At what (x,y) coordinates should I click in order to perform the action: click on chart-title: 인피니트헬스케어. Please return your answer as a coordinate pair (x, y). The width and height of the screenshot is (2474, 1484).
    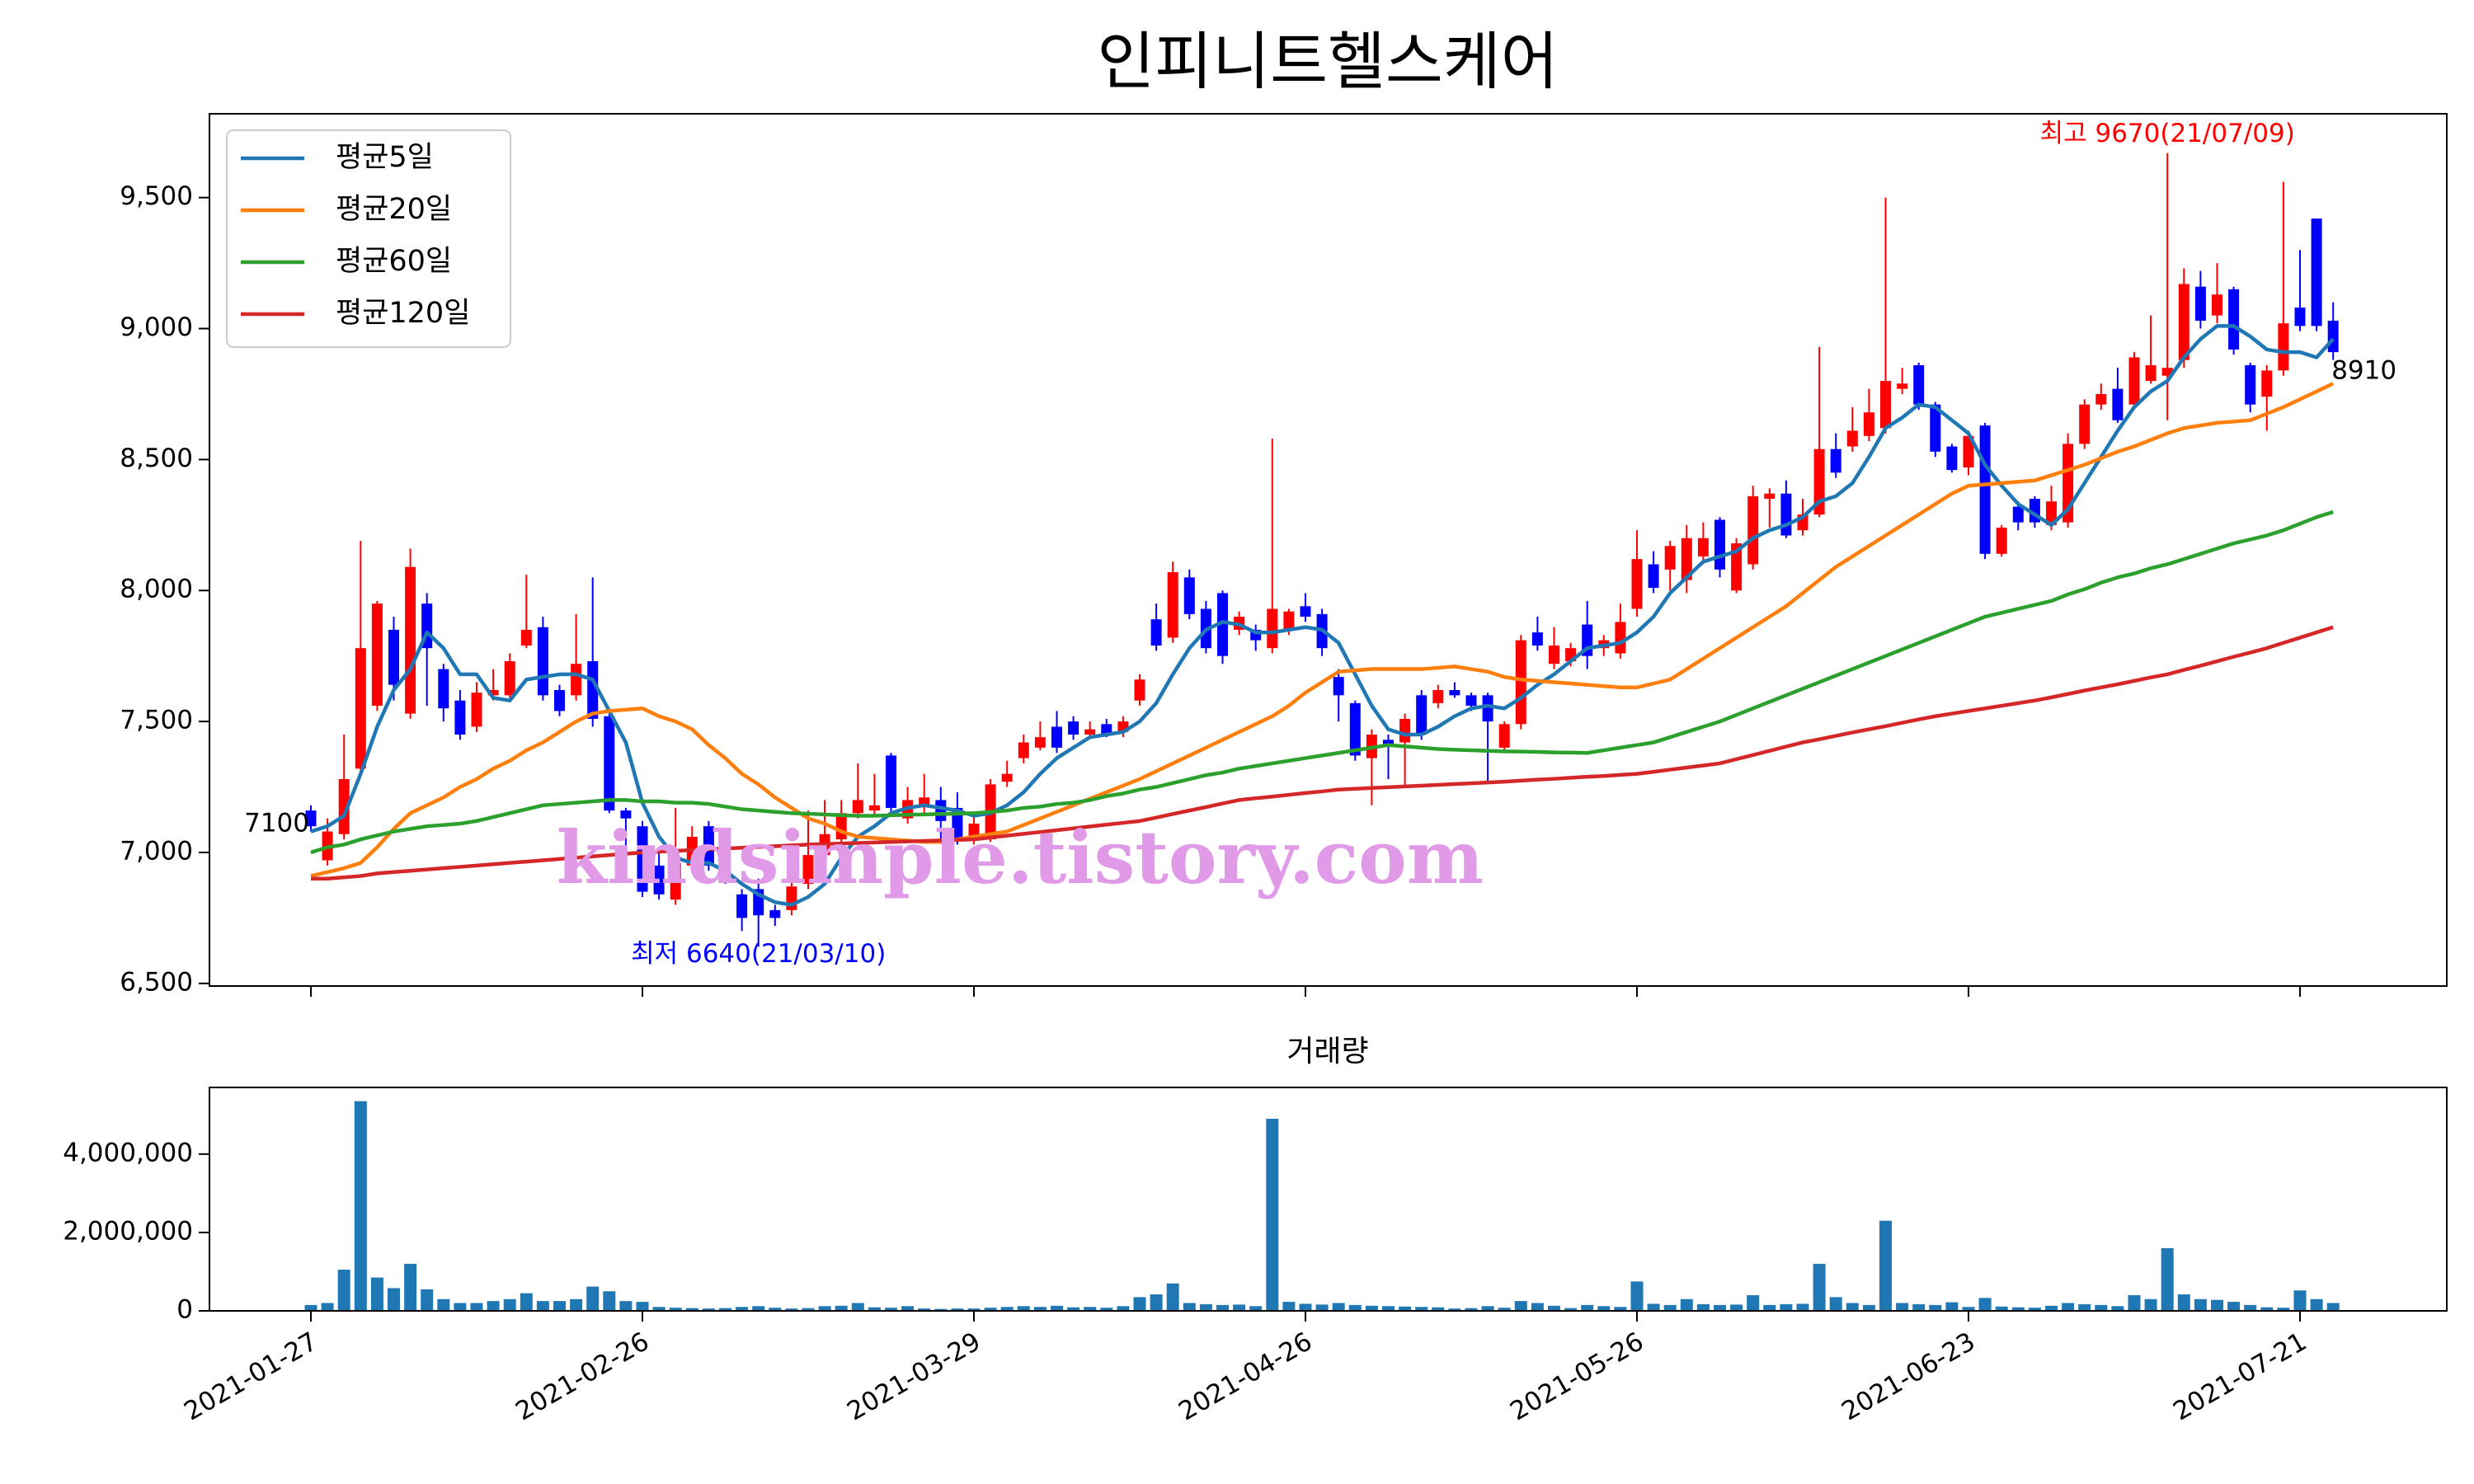
    Looking at the image, I should click on (1327, 62).